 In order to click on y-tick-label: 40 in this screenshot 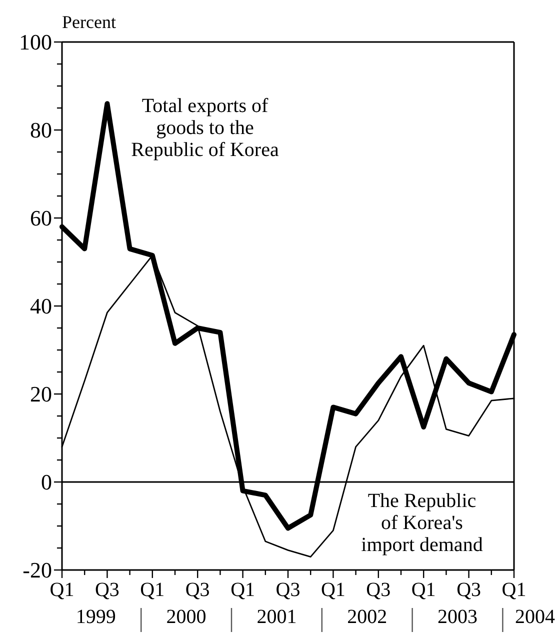, I will do `click(41, 306)`.